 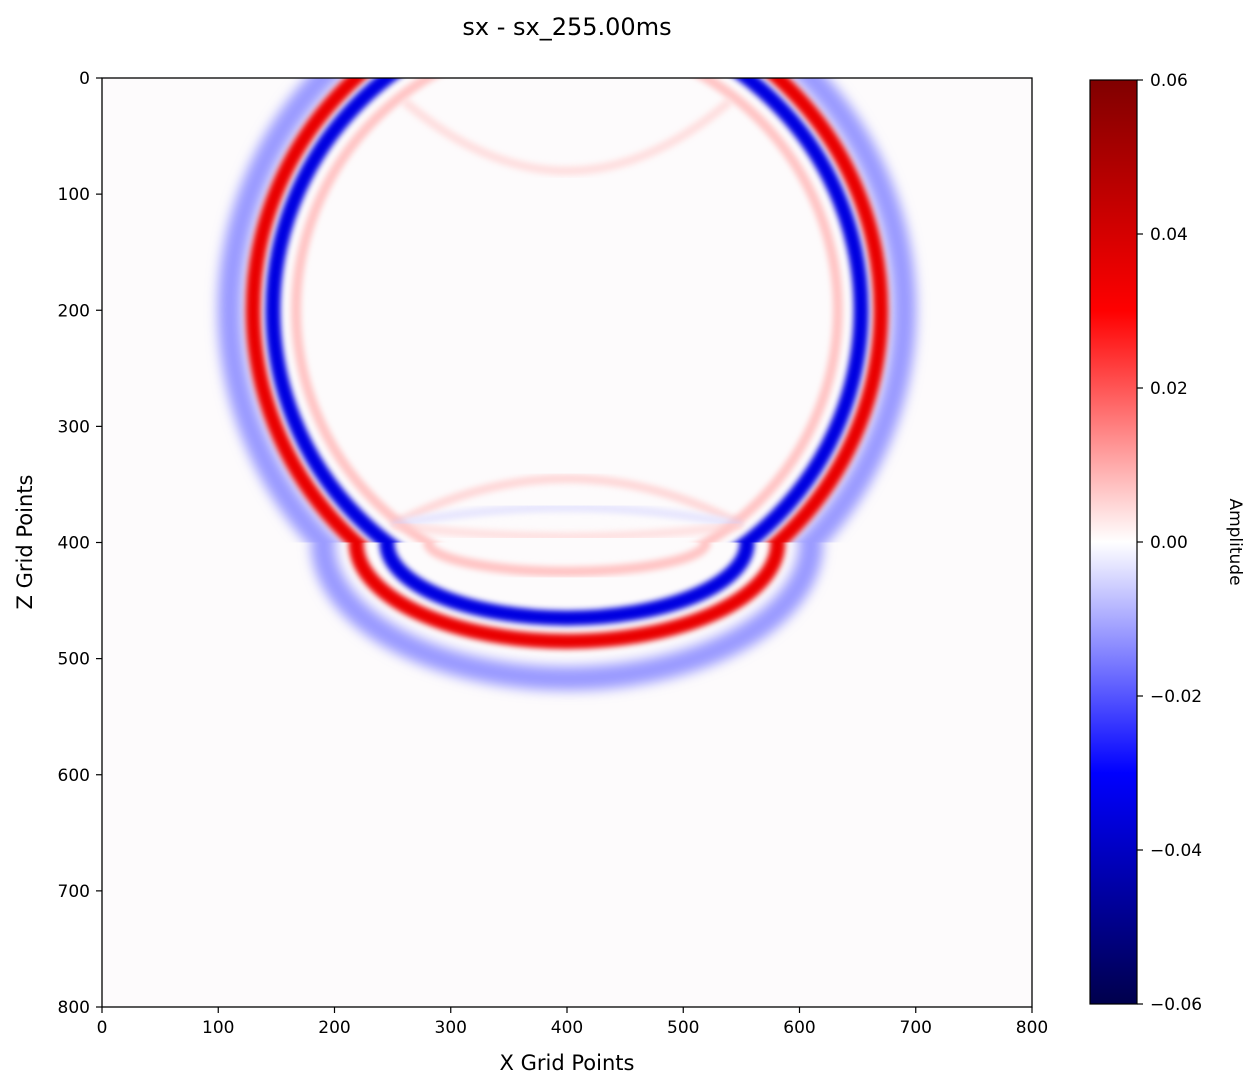 I want to click on chart-title: sx - sx_255.00ms, so click(x=566, y=27).